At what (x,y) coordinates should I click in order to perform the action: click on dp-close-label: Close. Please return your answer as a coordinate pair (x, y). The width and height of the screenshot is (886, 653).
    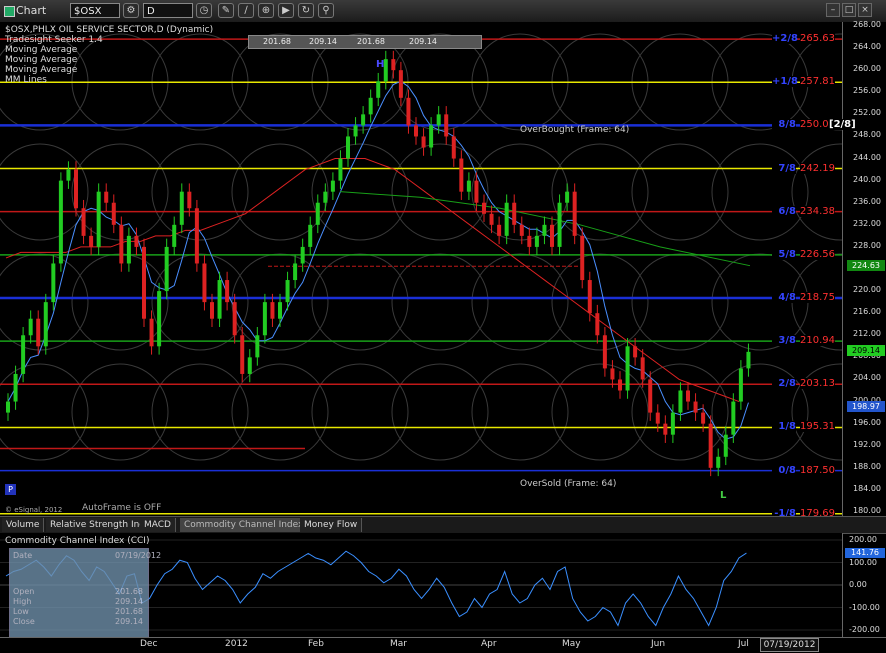
    Looking at the image, I should click on (24, 621).